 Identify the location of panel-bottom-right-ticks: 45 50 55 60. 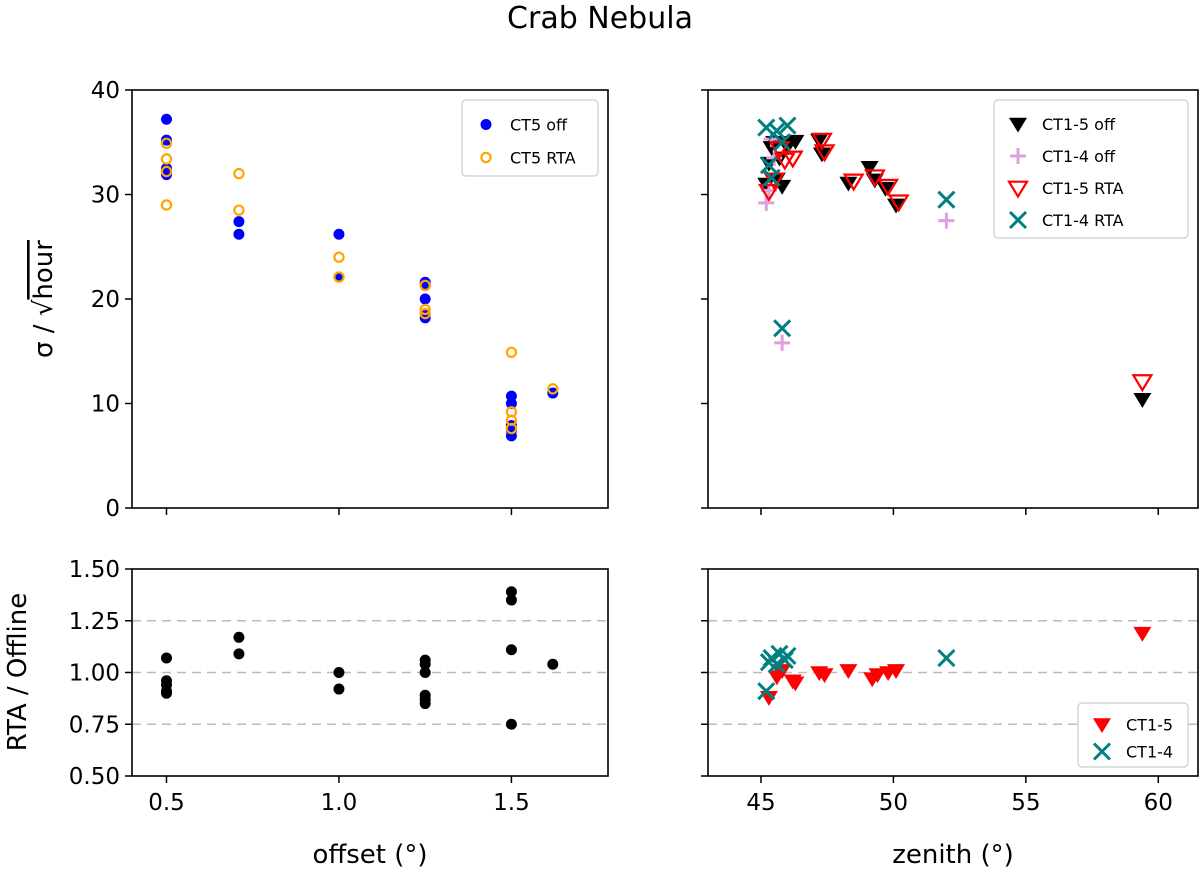
(937, 692).